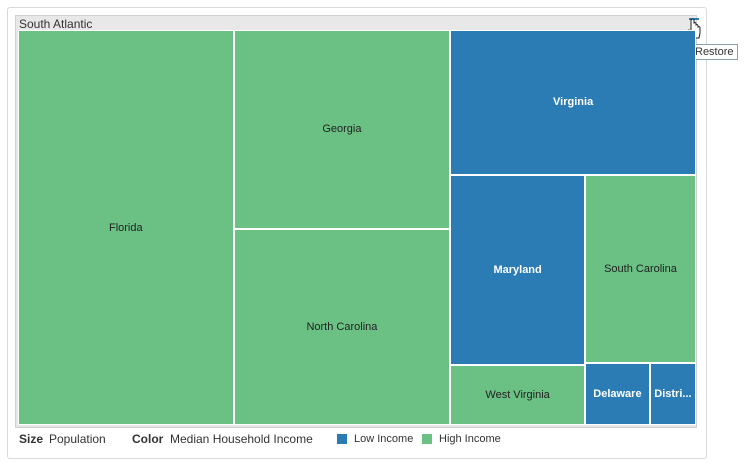 This screenshot has width=746, height=464. Describe the element at coordinates (241, 439) in the screenshot. I see `legend-color-value: Median Household Income` at that location.